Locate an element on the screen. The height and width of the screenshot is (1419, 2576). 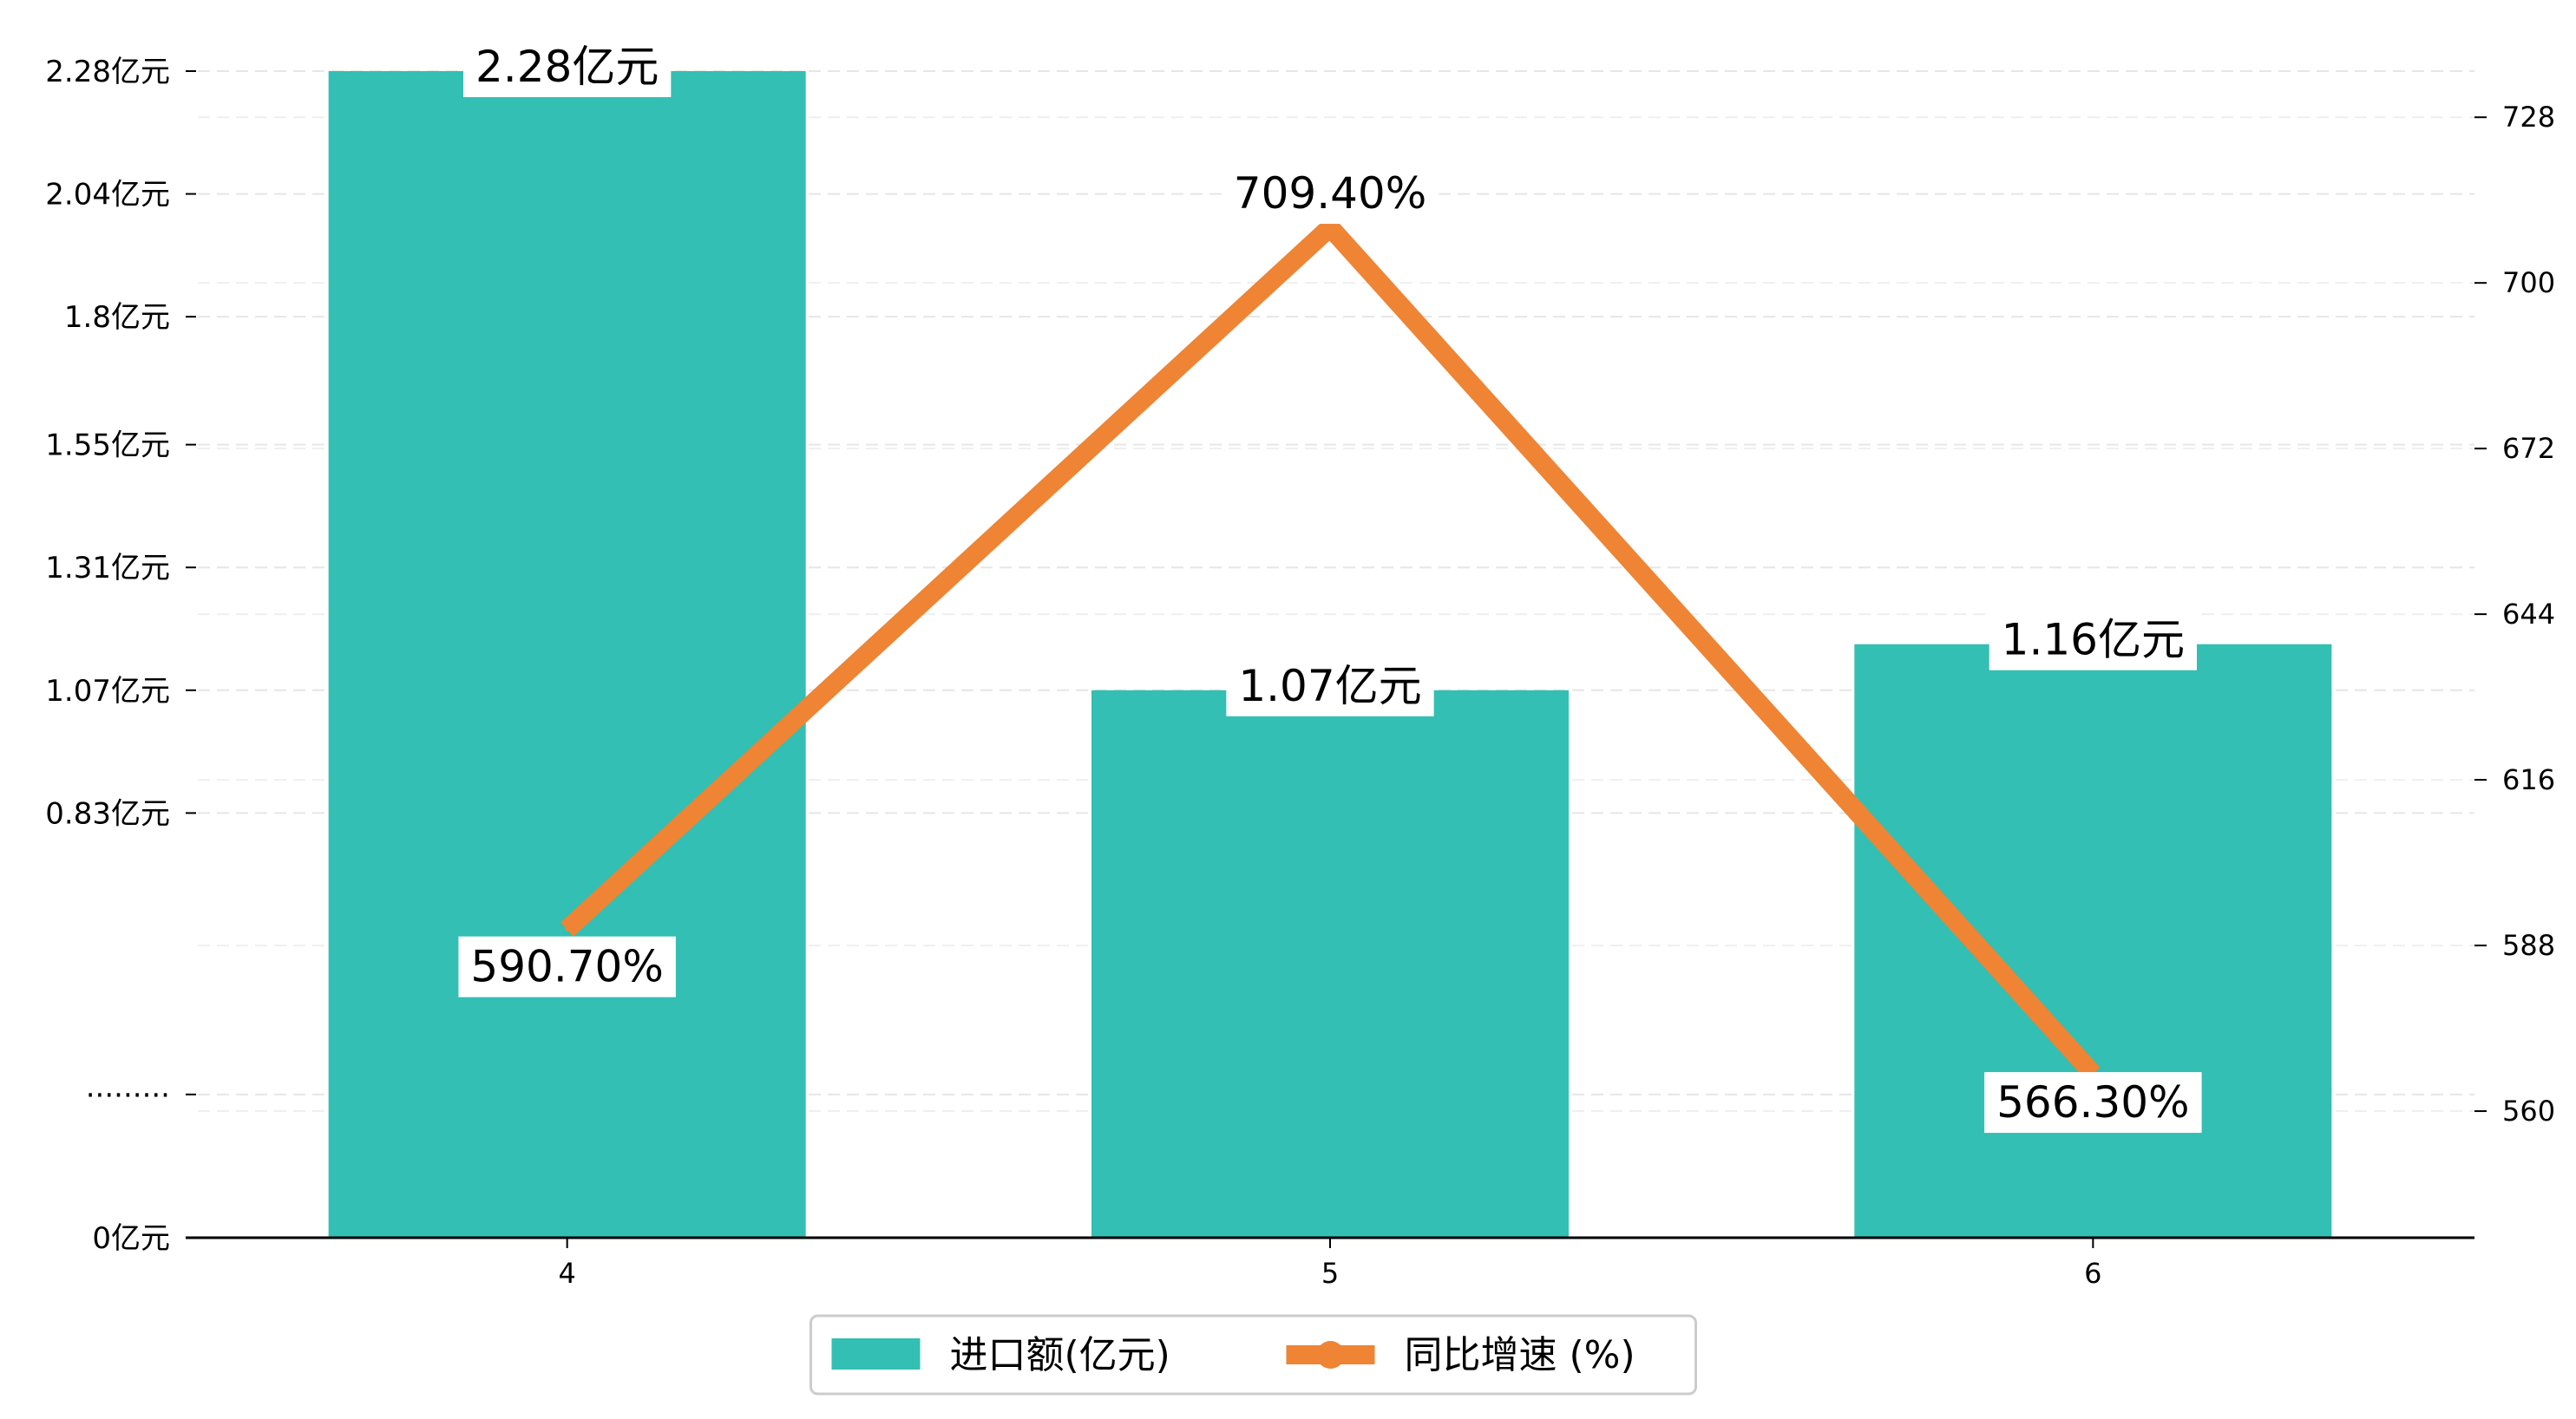
line-value-label-6: 566.30% is located at coordinates (2092, 1102).